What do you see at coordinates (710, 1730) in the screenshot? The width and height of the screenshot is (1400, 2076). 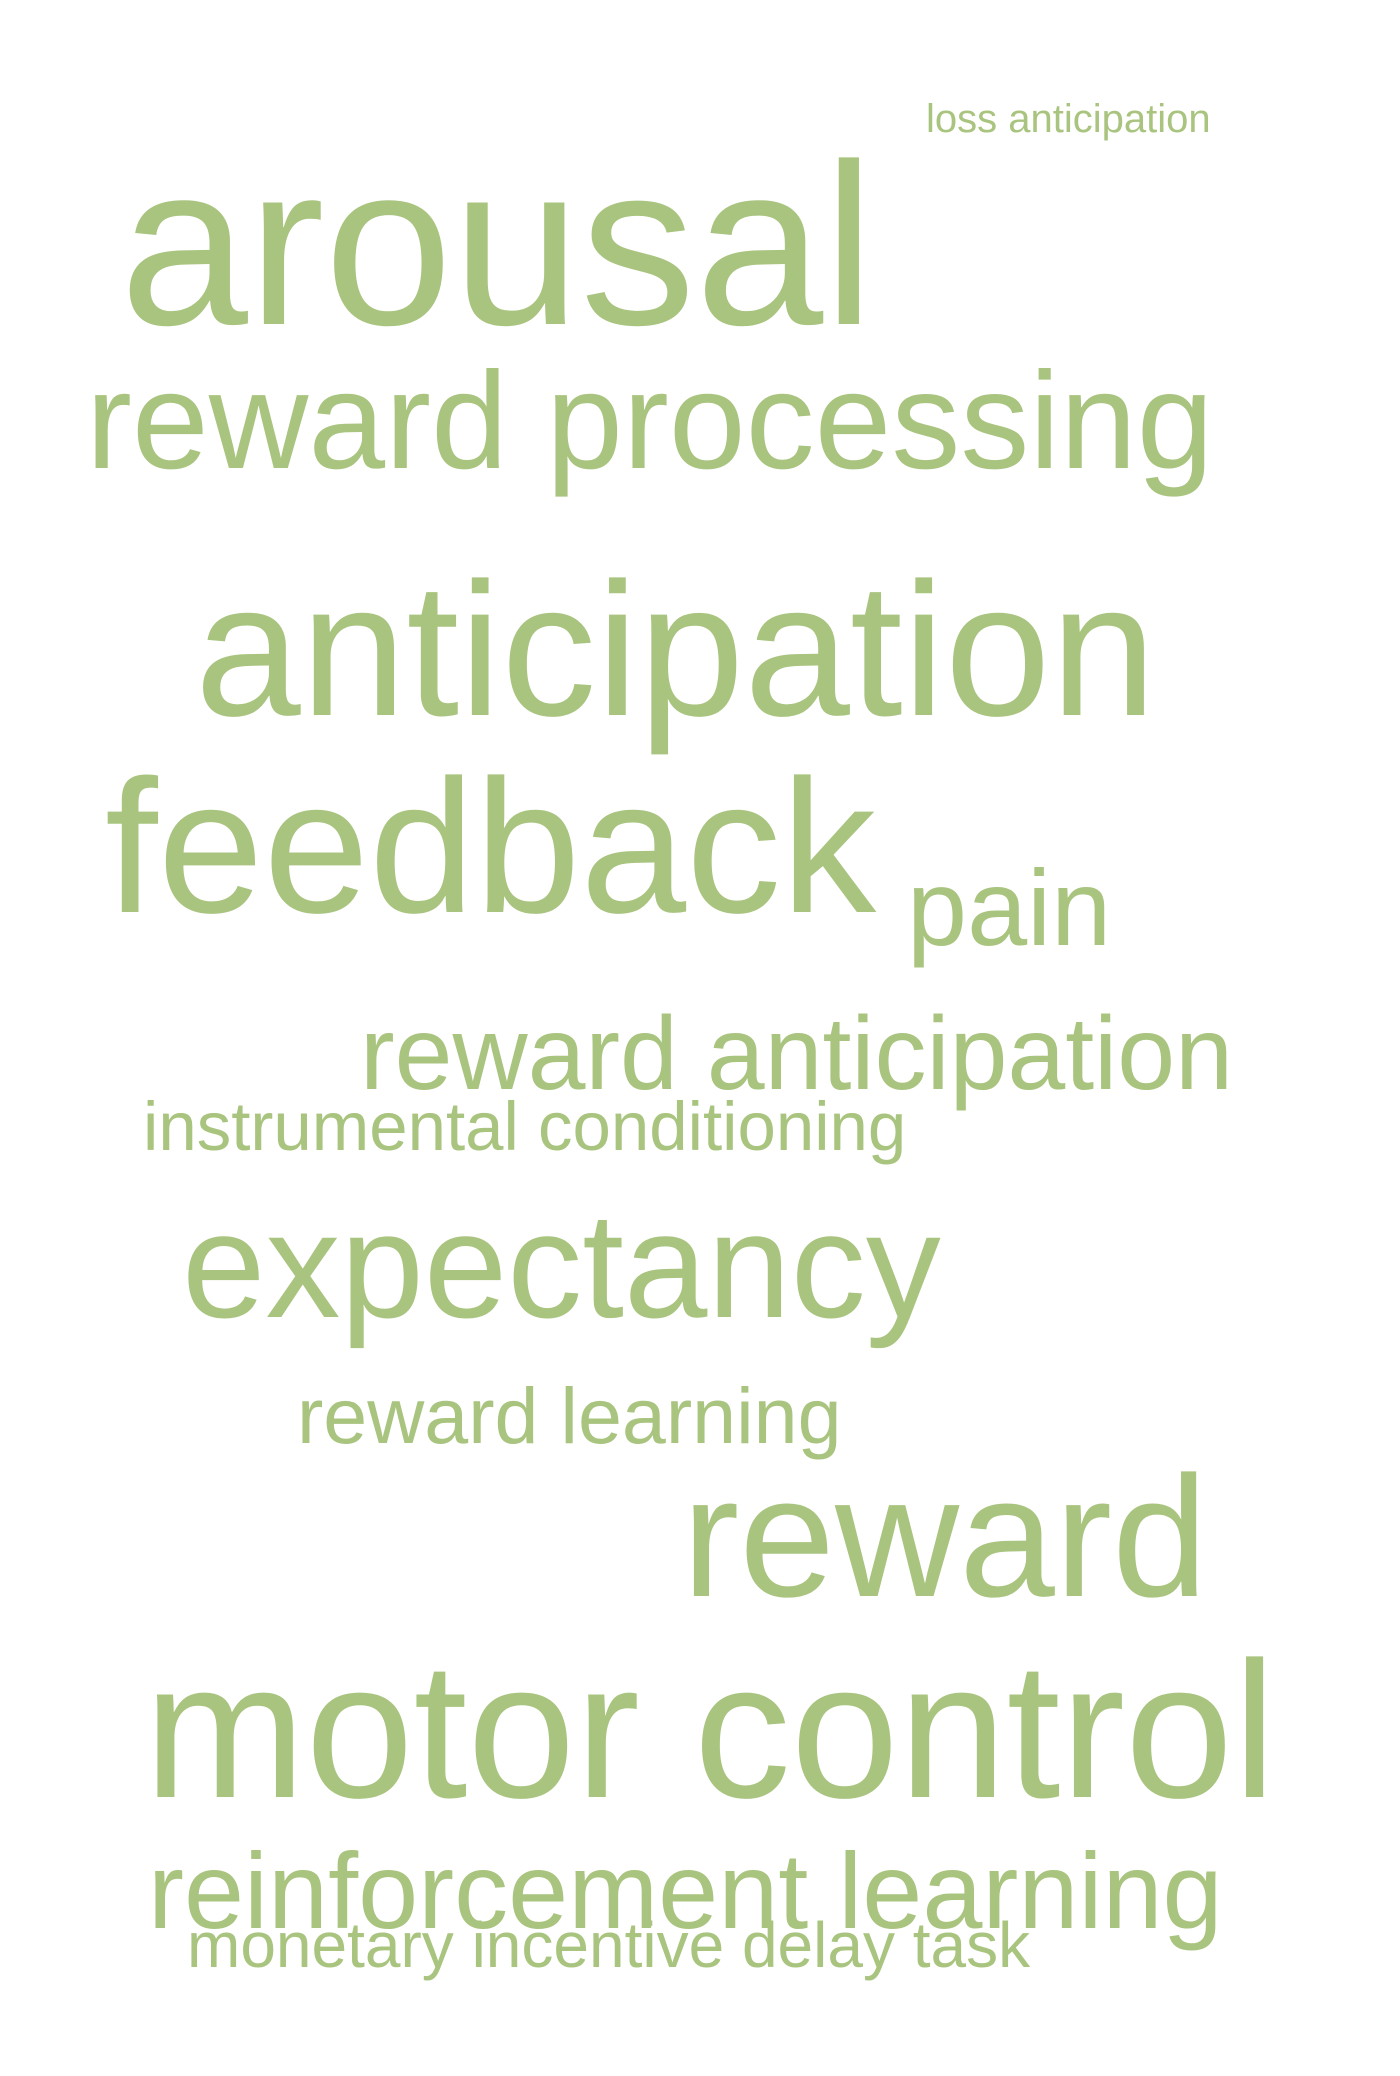 I see `word-motor-control: motor control` at bounding box center [710, 1730].